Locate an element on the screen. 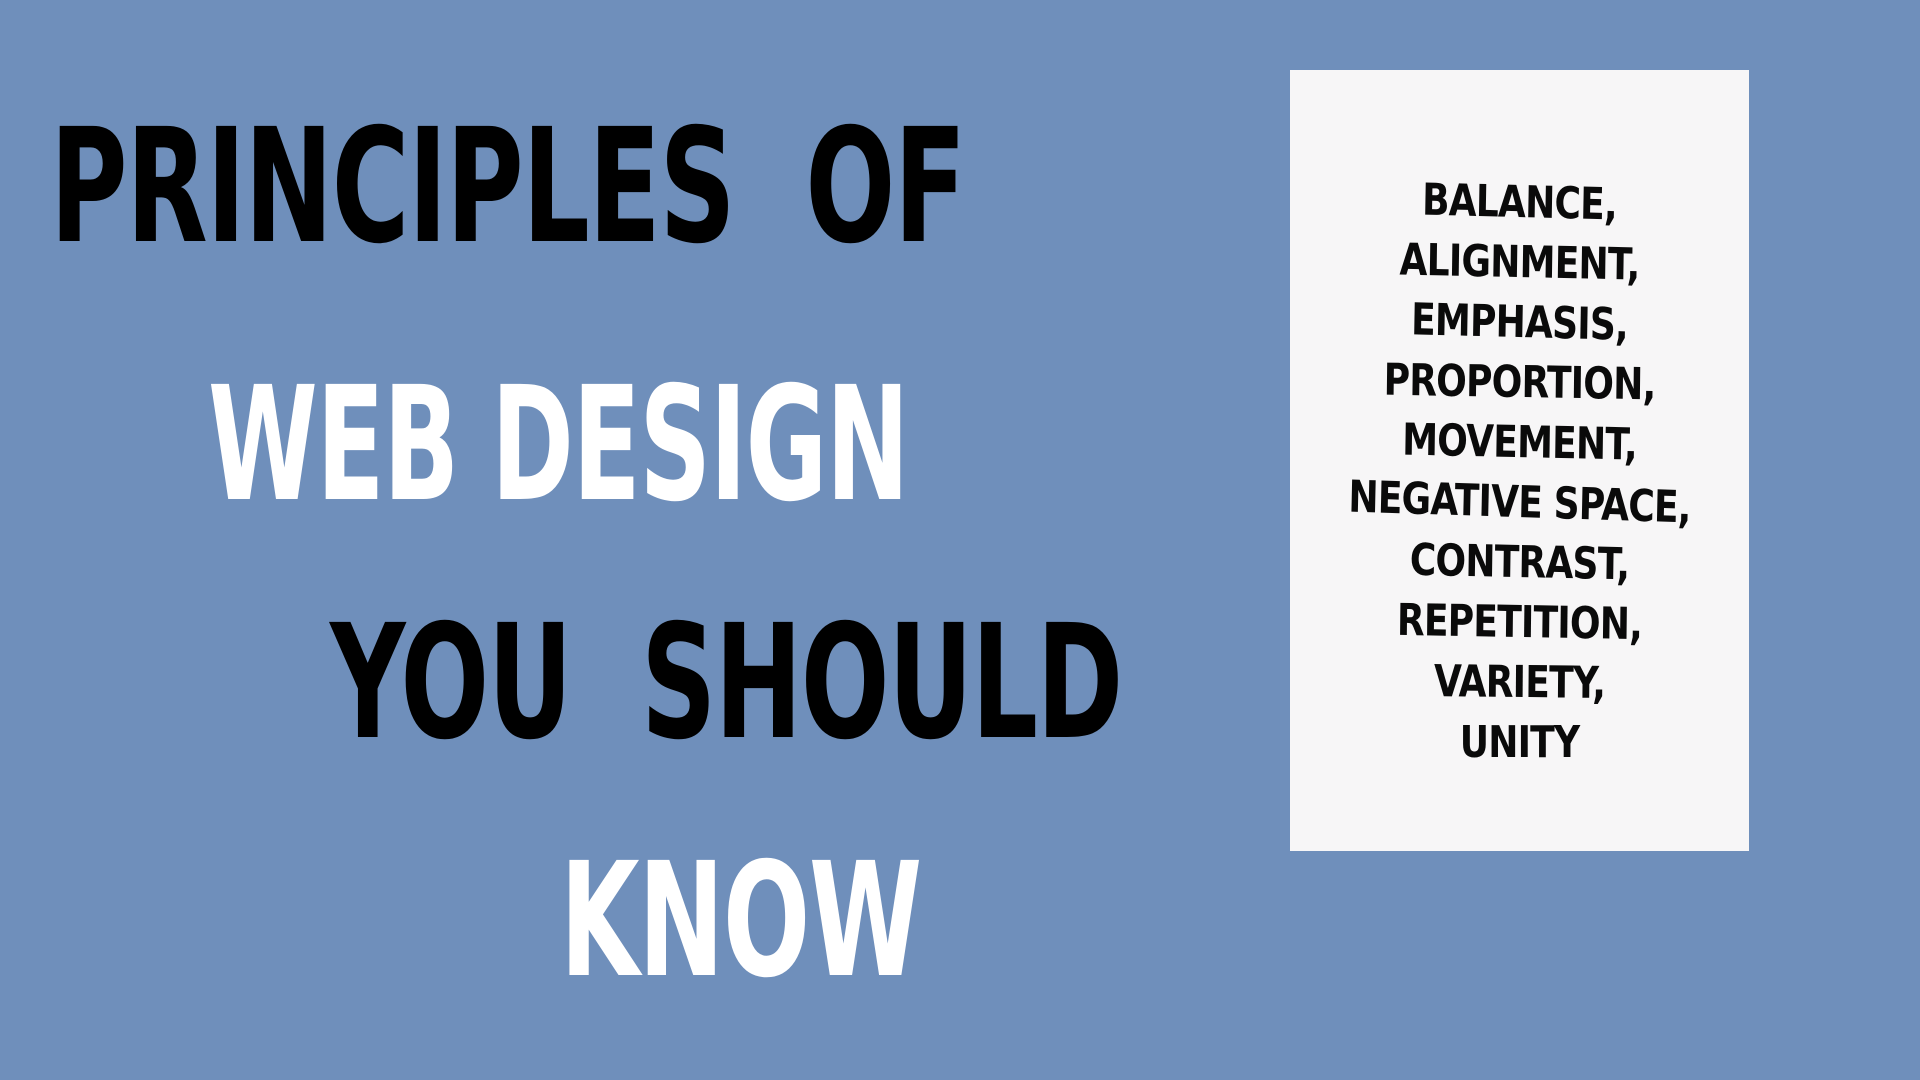  headline-line-3: YOU SHOULD is located at coordinates (726, 683).